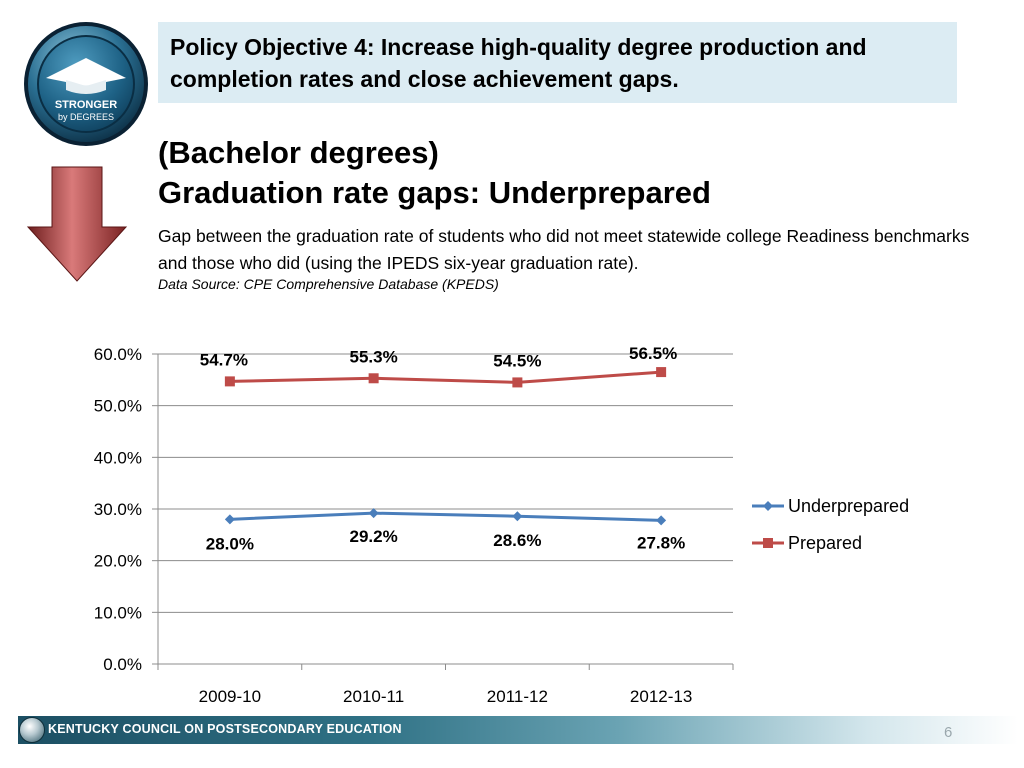  Describe the element at coordinates (848, 506) in the screenshot. I see `legend-label: Underprepared` at that location.